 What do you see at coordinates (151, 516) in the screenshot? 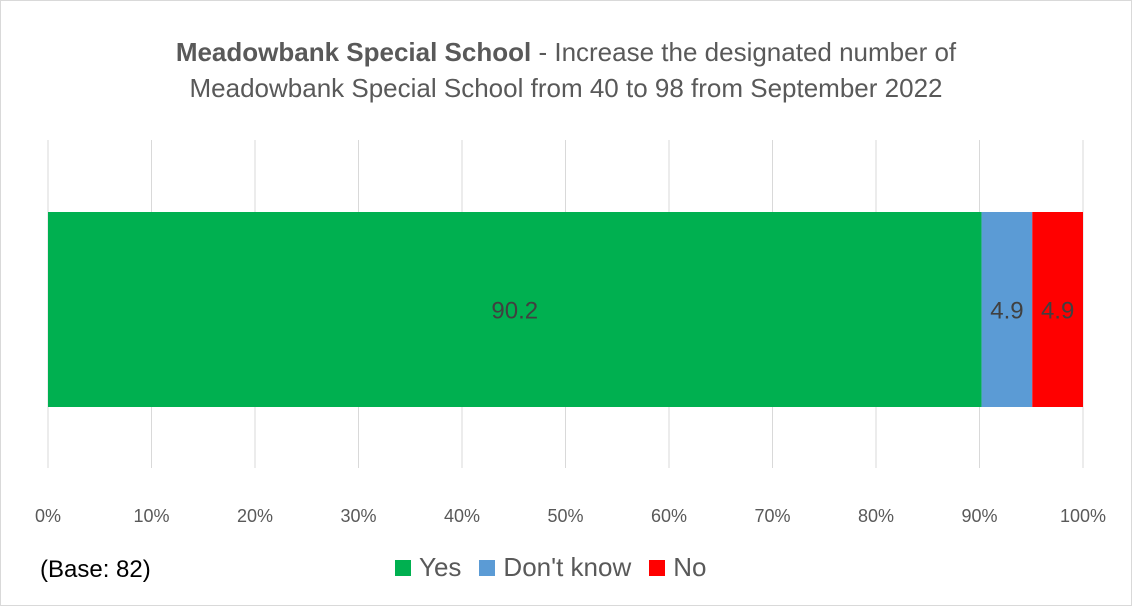
I see `x-tick-label: 10%` at bounding box center [151, 516].